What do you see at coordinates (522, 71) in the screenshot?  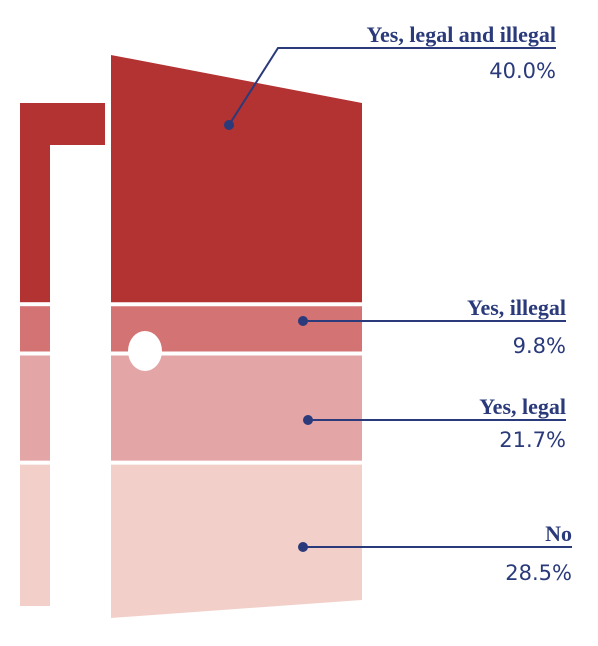 I see `value-label: 40.0%` at bounding box center [522, 71].